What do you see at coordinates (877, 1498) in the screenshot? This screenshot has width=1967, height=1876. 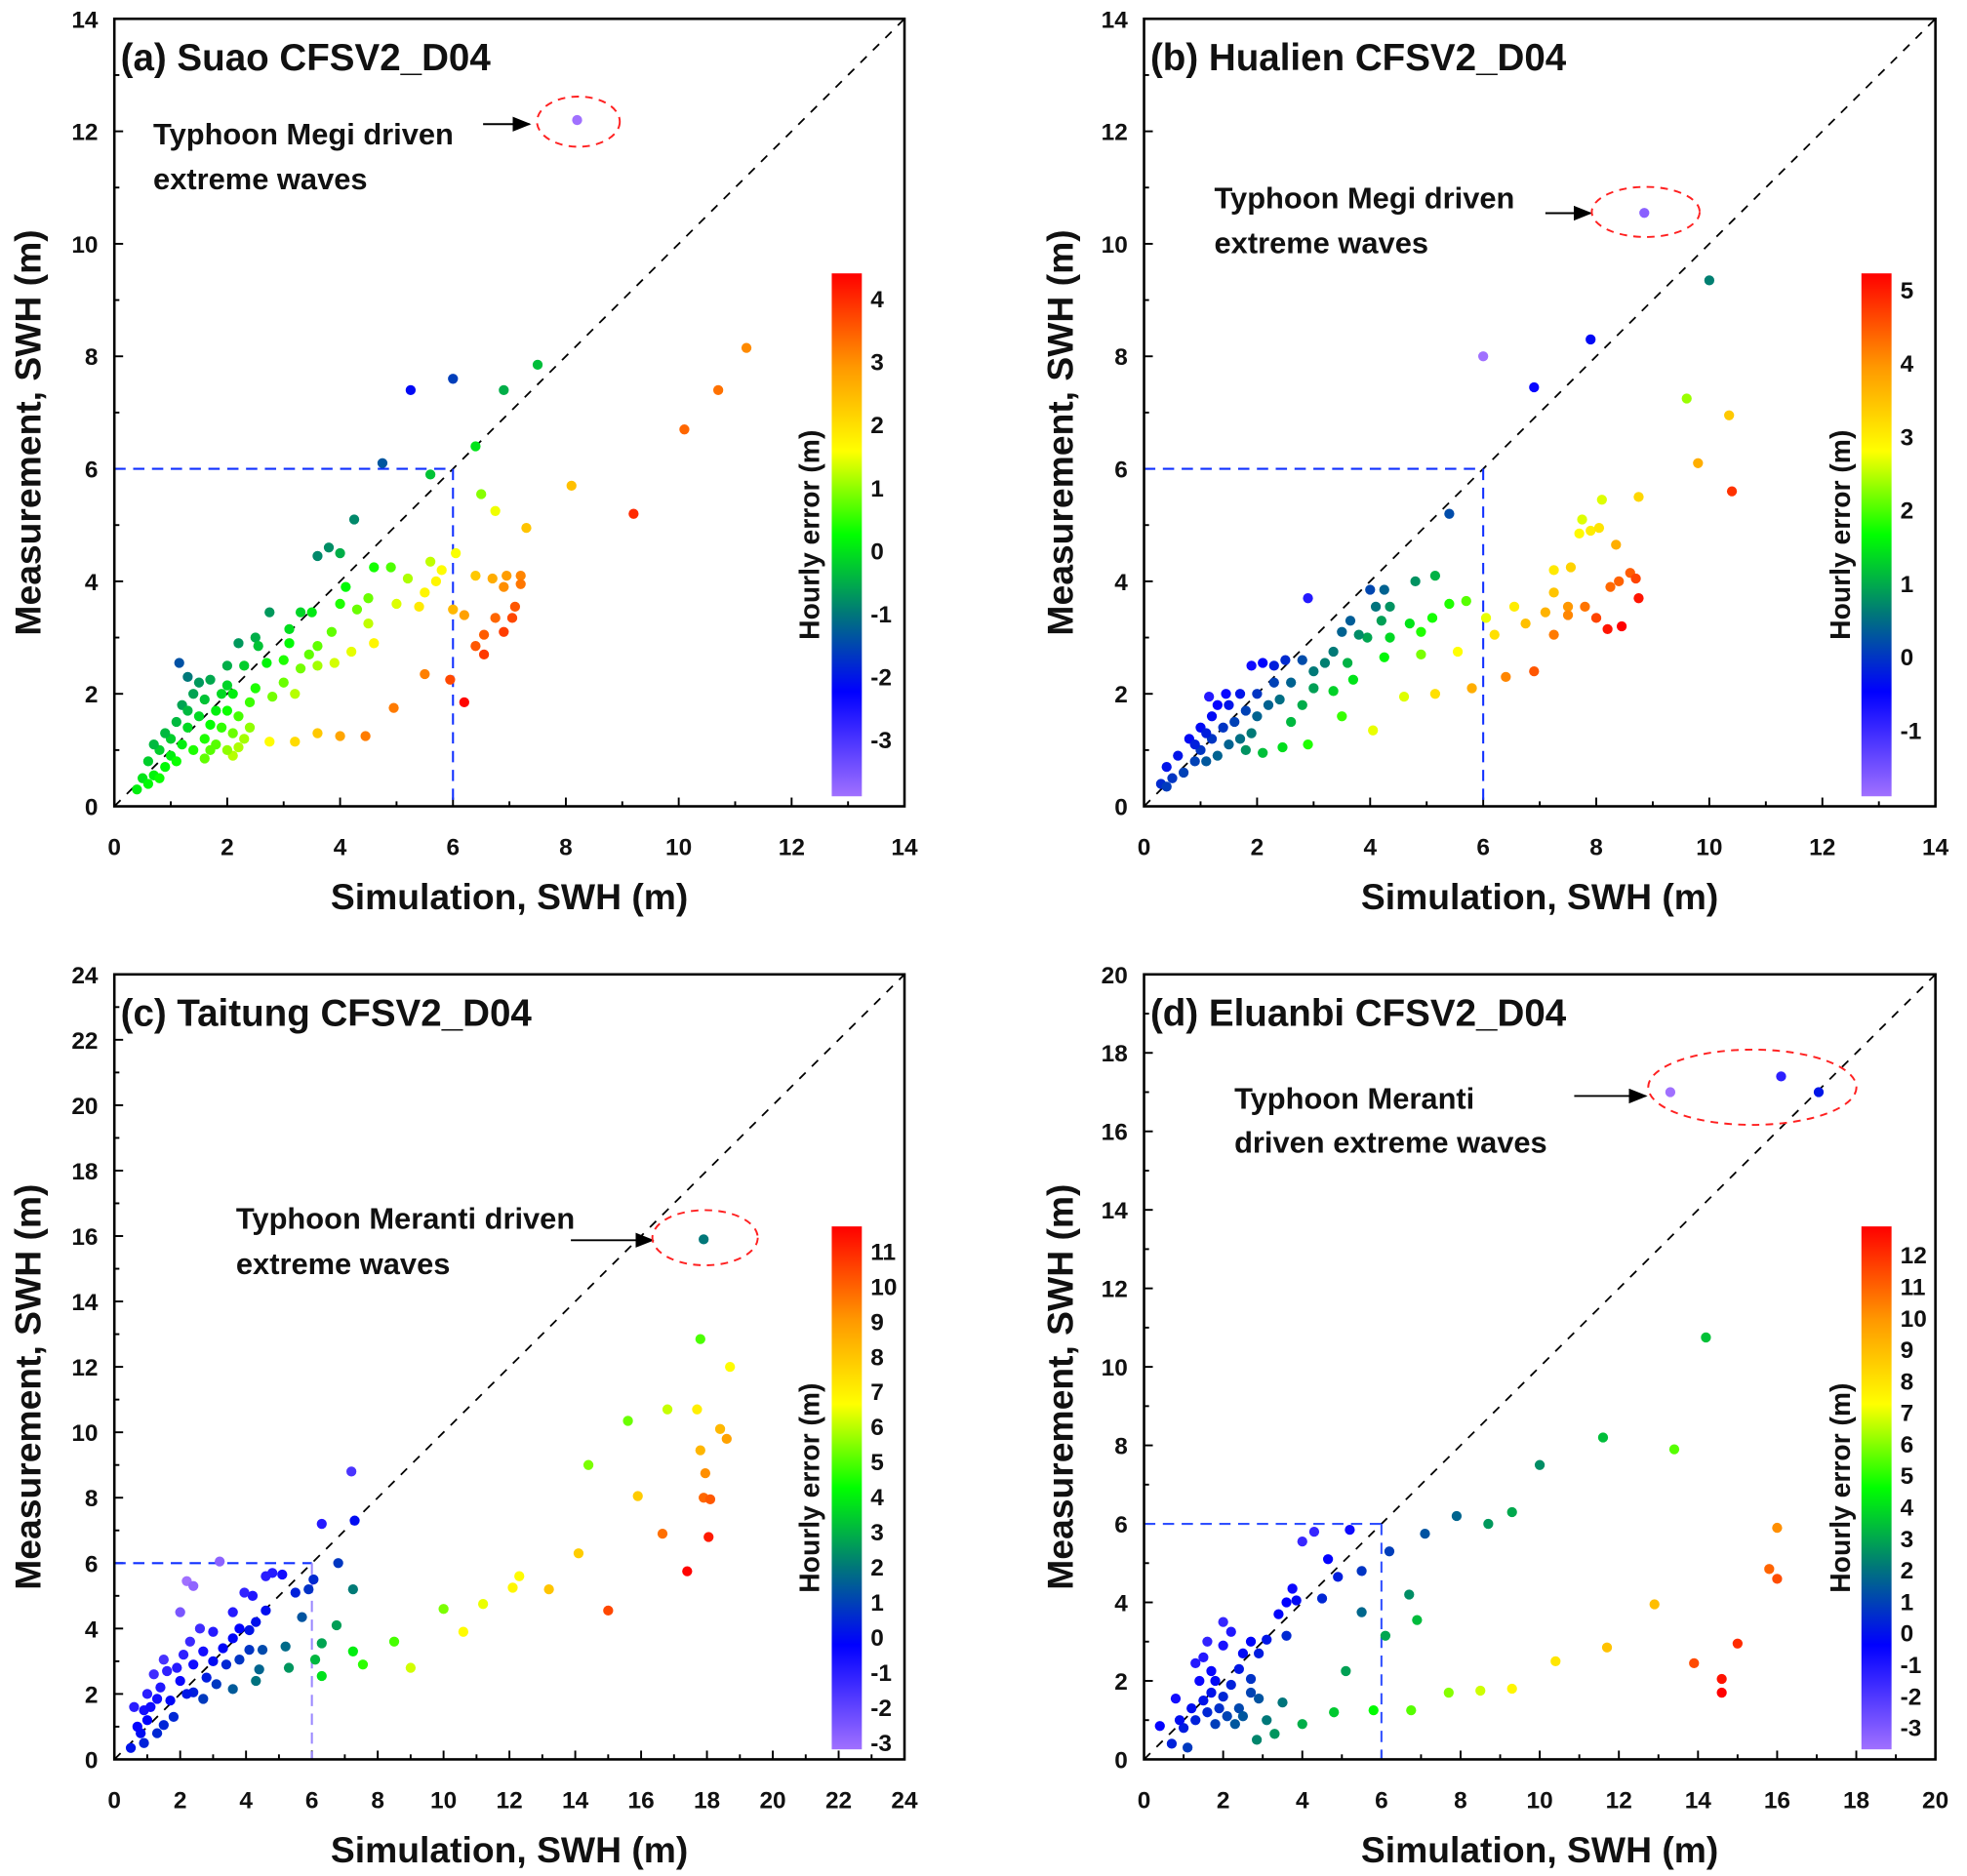 I see `colorbar-tick-label: 4` at bounding box center [877, 1498].